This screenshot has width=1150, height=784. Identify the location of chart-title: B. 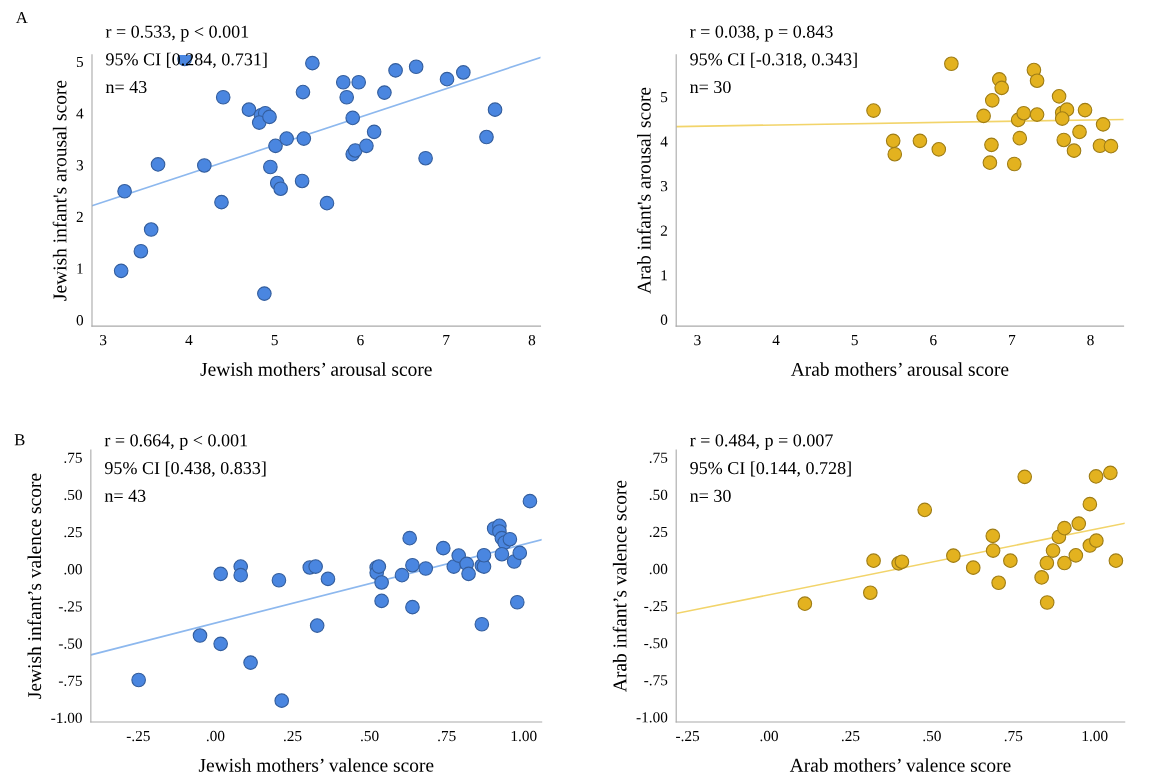
(19, 440).